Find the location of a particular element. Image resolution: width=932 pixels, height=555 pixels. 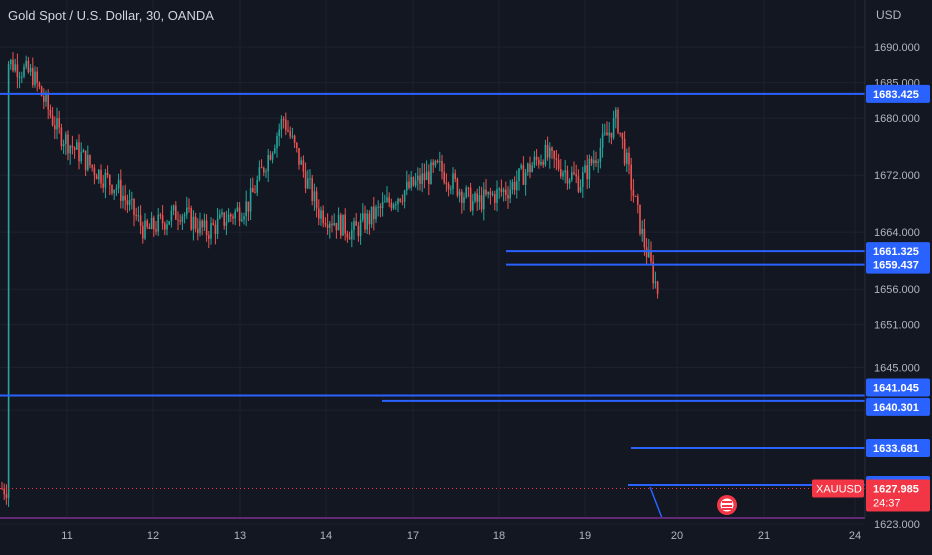

price-tick-label: 1690.000 is located at coordinates (897, 48).